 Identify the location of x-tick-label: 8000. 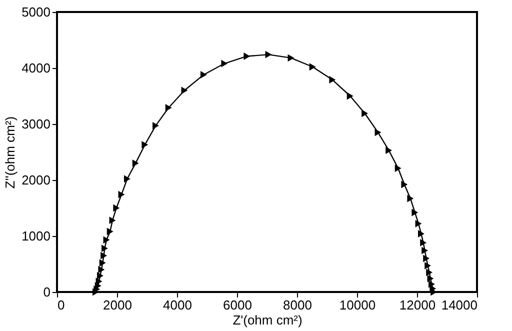
(297, 305).